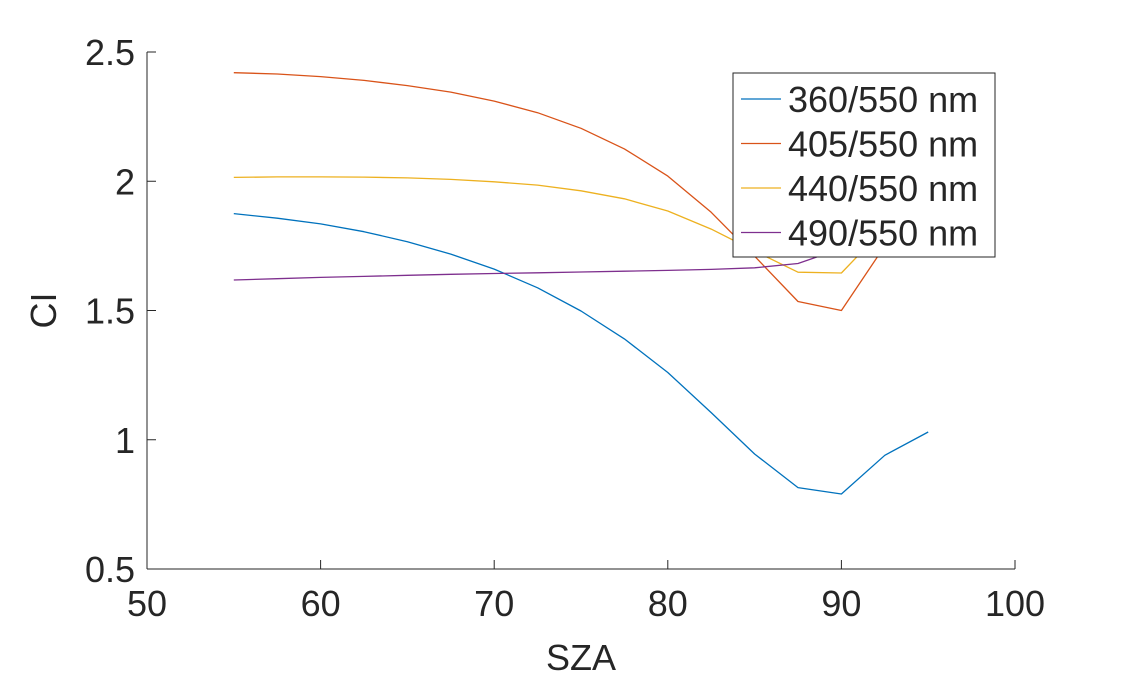 This screenshot has width=1122, height=684. I want to click on y-tick-label: 0.5, so click(110, 569).